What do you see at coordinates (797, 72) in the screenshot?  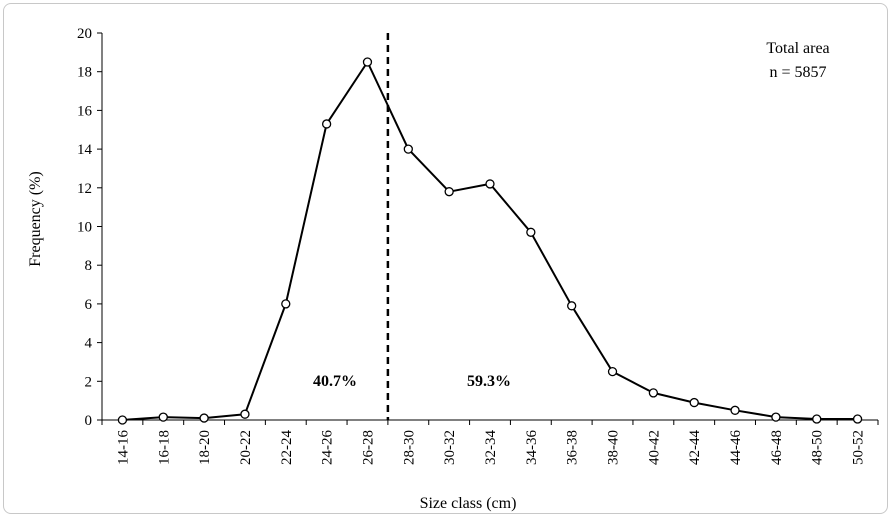 I see `legend-count: n = 5857` at bounding box center [797, 72].